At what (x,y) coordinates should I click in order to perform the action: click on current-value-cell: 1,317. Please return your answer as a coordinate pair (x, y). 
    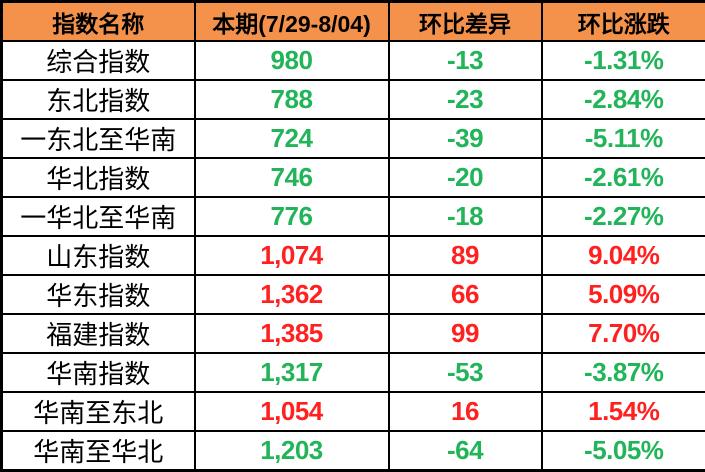
    Looking at the image, I should click on (292, 372).